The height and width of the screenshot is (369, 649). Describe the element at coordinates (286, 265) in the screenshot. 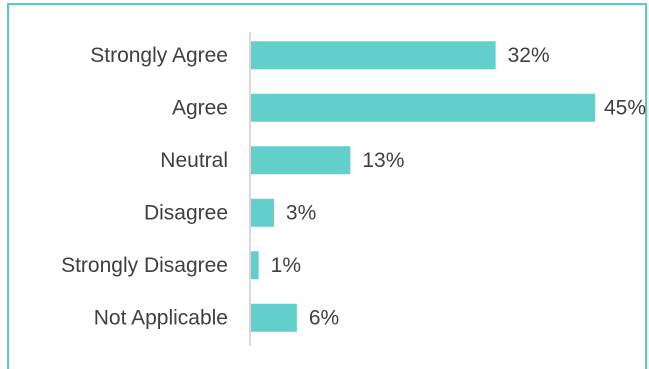

I see `data-label-strongly-disagree: 1%` at that location.